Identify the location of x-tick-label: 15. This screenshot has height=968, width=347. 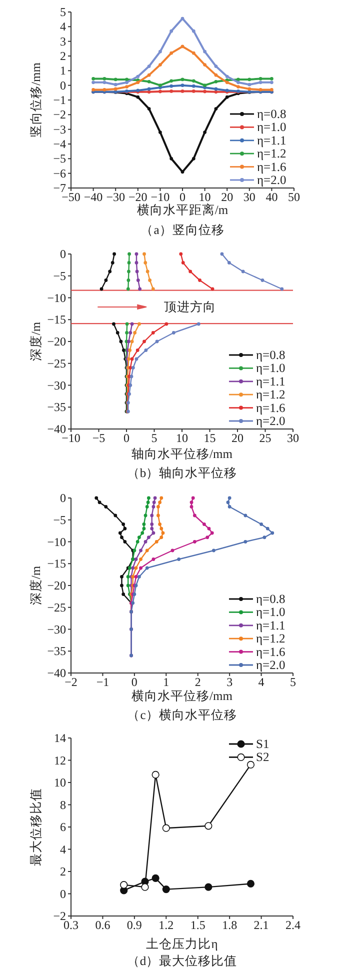
(210, 438).